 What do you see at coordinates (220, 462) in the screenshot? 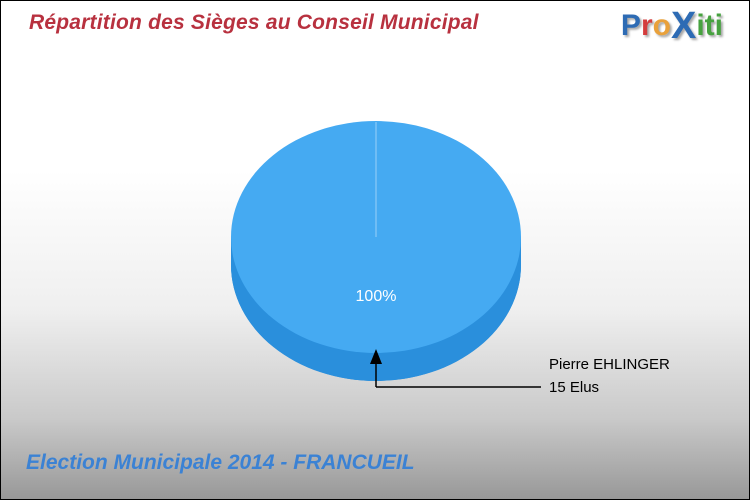
I see `footer-title: Election Municipale 2014 - FRANCUEIL` at bounding box center [220, 462].